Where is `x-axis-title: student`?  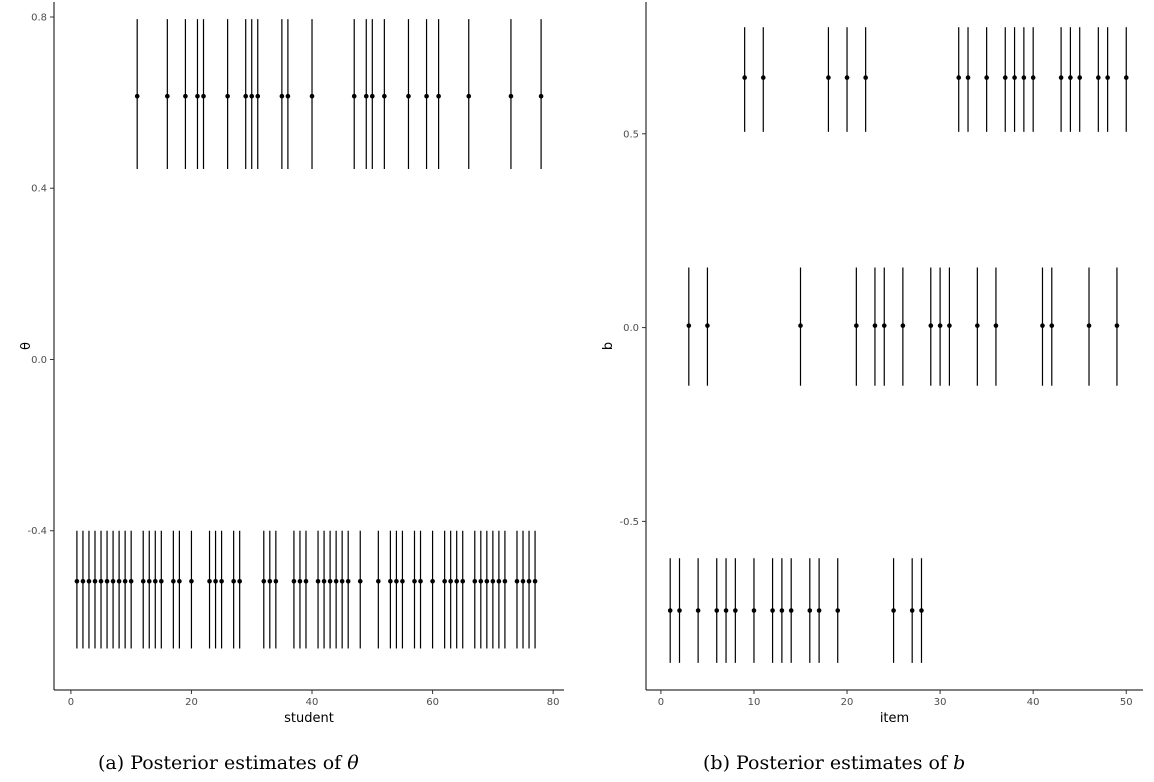
x-axis-title: student is located at coordinates (309, 718).